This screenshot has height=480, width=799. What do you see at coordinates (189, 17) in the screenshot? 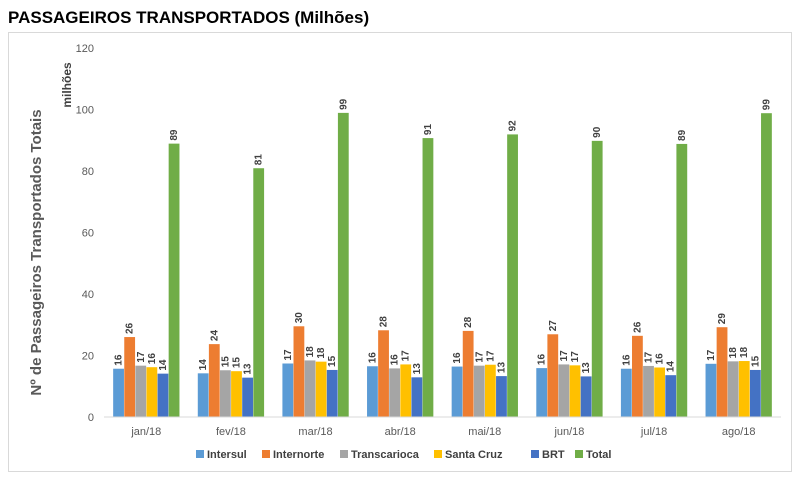
I see `chart-title: PASSAGEIROS TRANSPORTADOS (Milhões)` at bounding box center [189, 17].